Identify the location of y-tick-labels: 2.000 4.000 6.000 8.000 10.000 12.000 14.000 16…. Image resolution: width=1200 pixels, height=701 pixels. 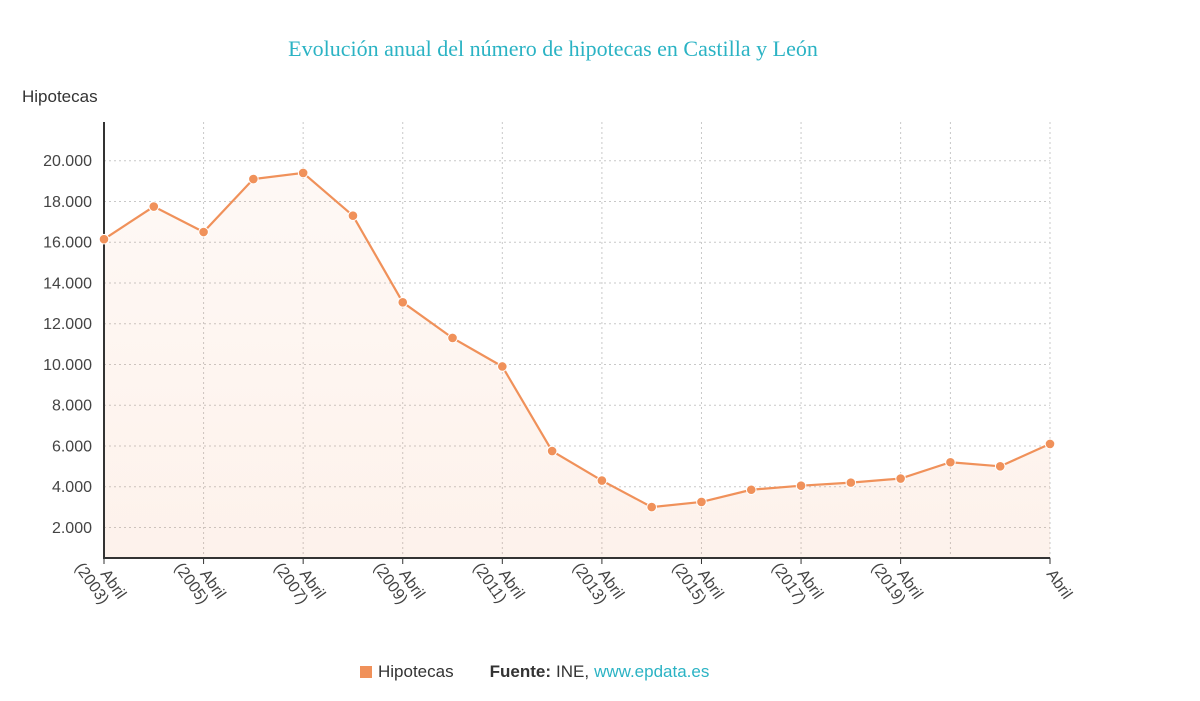
(67, 345).